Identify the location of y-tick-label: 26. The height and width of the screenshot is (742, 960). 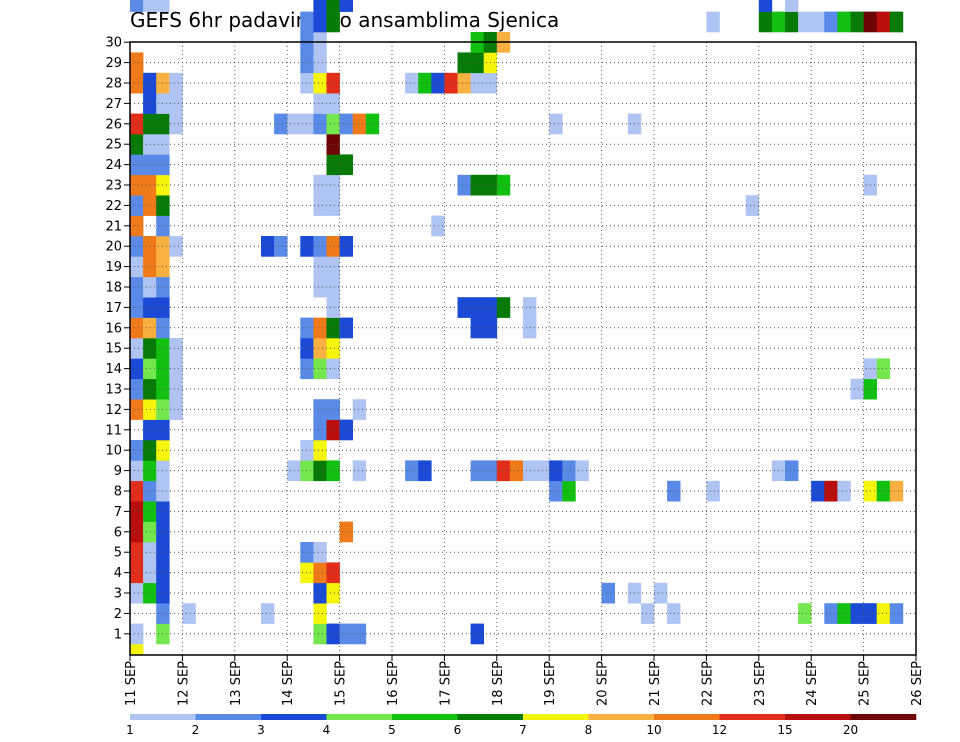
(113, 124).